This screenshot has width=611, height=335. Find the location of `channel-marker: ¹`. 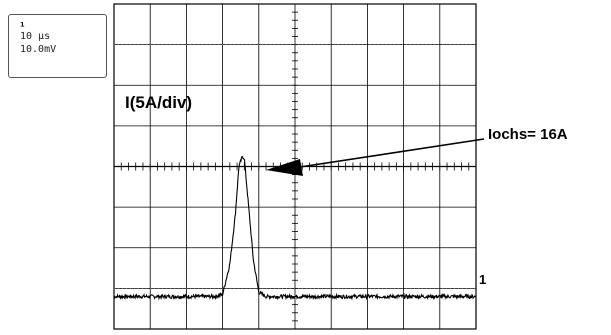

channel-marker: ¹ is located at coordinates (22, 26).